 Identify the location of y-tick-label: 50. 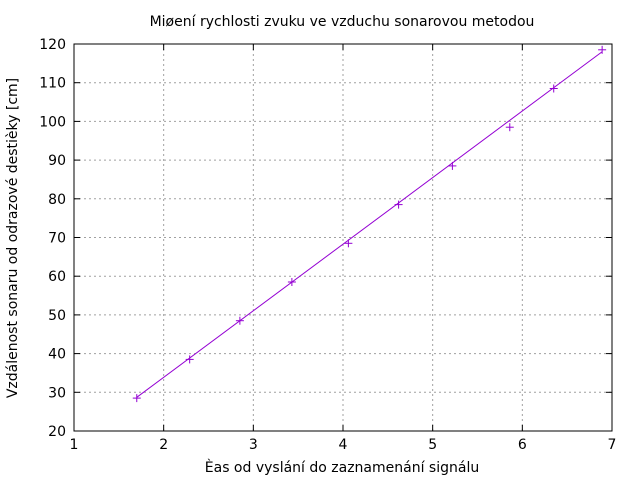
(57, 316).